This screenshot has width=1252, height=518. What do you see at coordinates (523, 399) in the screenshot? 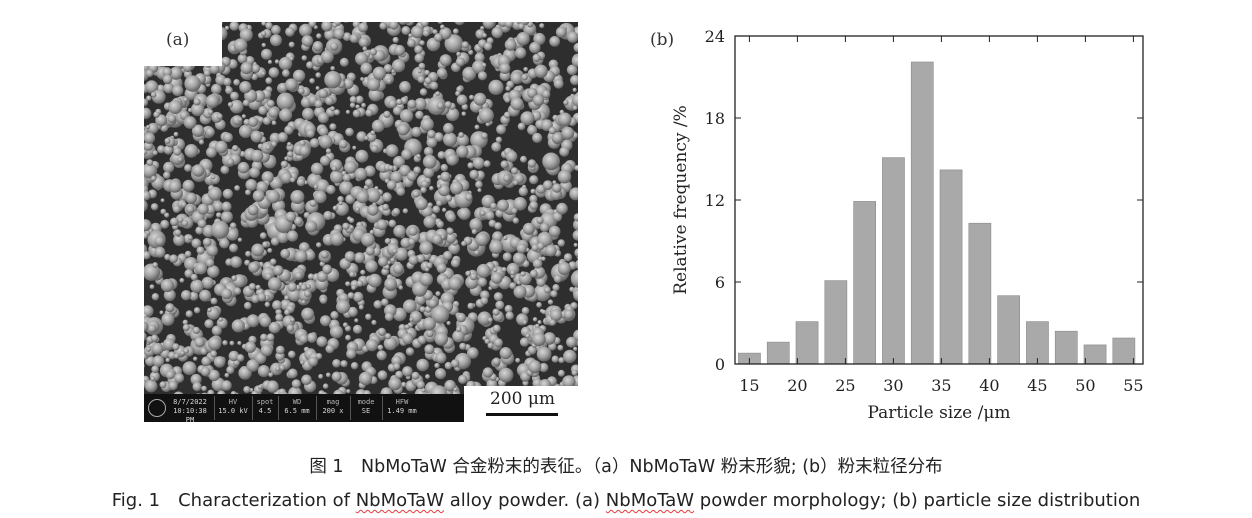
I see `scale-bar-label: 200 μm` at bounding box center [523, 399].